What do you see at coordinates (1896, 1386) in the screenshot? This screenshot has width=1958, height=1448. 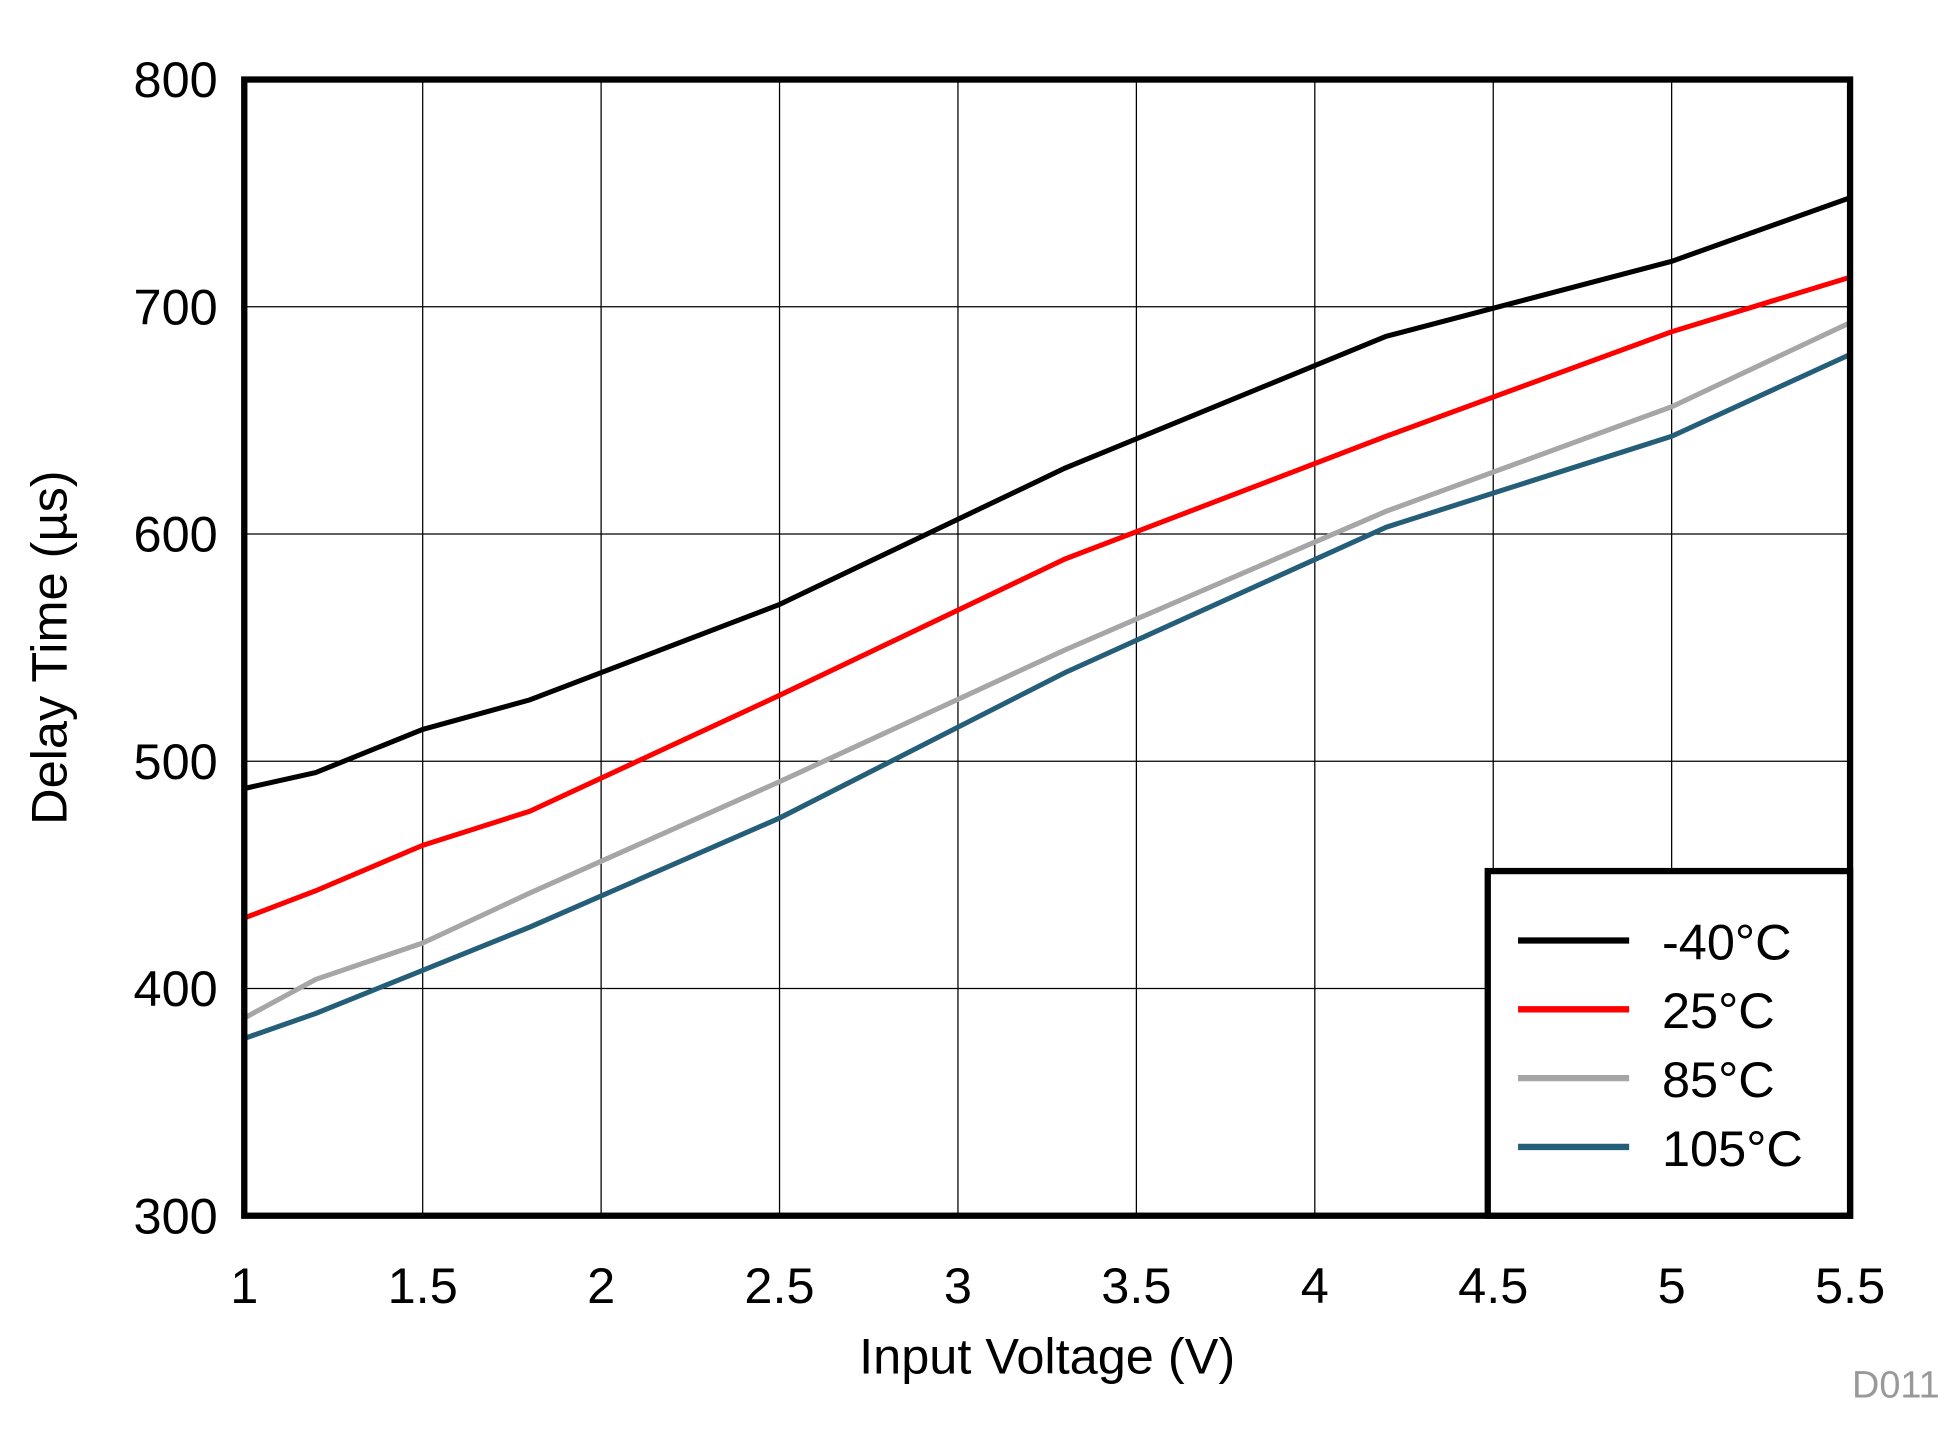 I see `figure-id: D011` at bounding box center [1896, 1386].